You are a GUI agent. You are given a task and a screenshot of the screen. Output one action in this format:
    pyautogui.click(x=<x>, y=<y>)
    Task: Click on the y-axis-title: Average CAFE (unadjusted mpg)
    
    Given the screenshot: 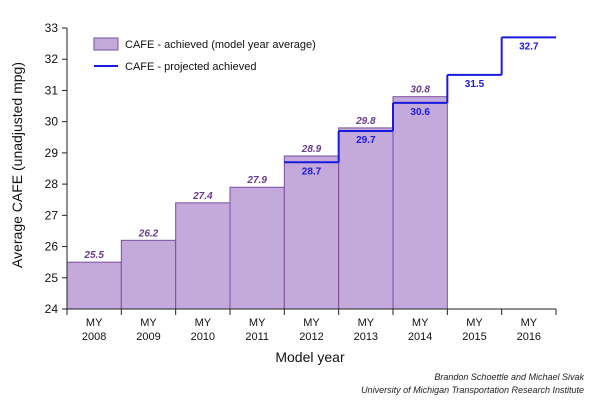 What is the action you would take?
    pyautogui.click(x=17, y=165)
    